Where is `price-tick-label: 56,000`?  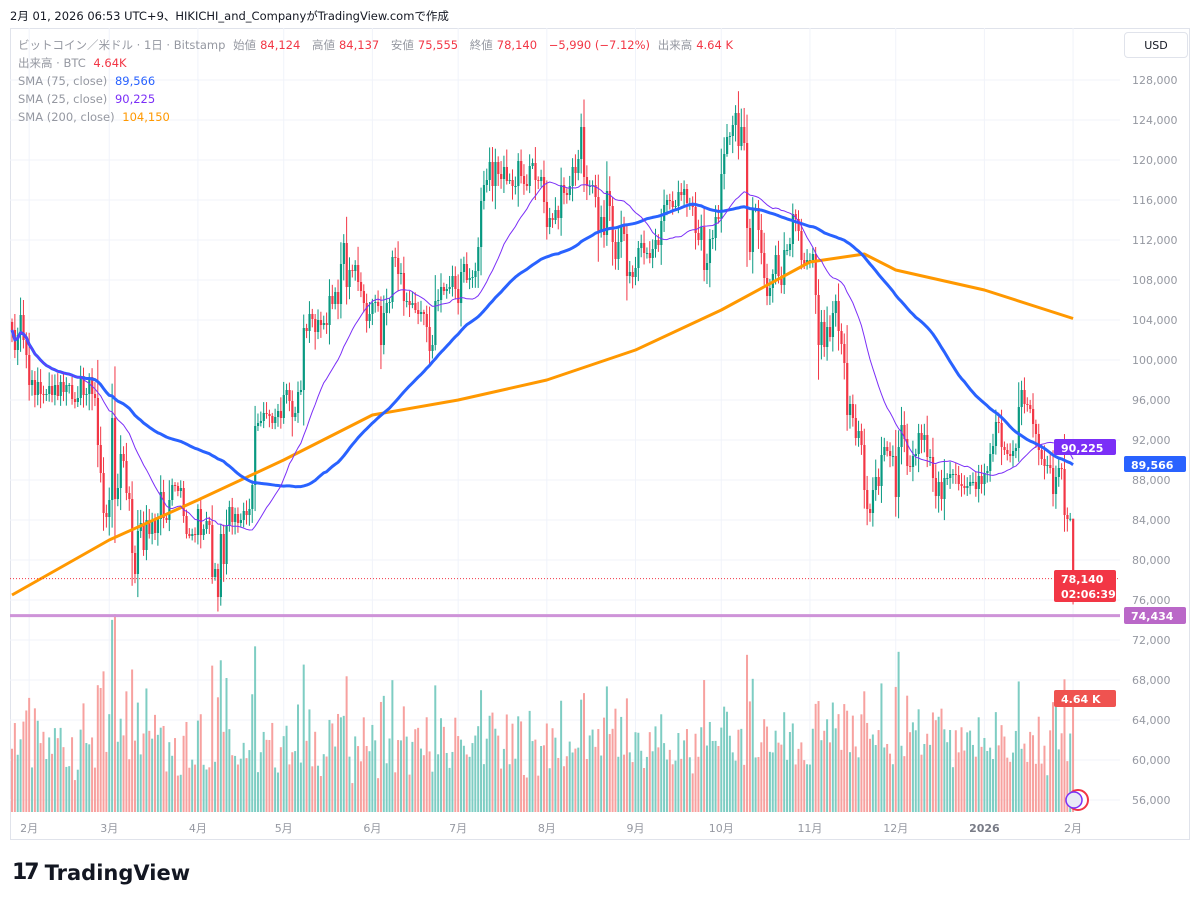
price-tick-label: 56,000 is located at coordinates (1151, 800).